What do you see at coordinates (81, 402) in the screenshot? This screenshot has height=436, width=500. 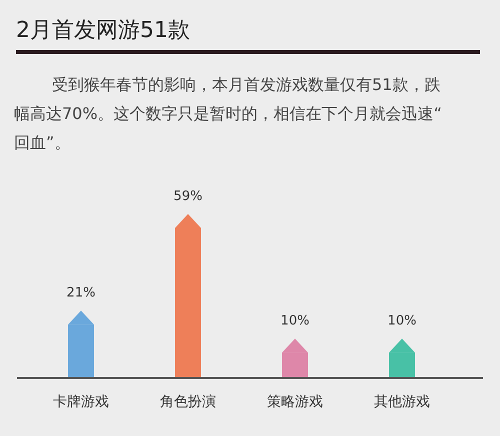 I see `x-tick-label: 卡牌游戏` at bounding box center [81, 402].